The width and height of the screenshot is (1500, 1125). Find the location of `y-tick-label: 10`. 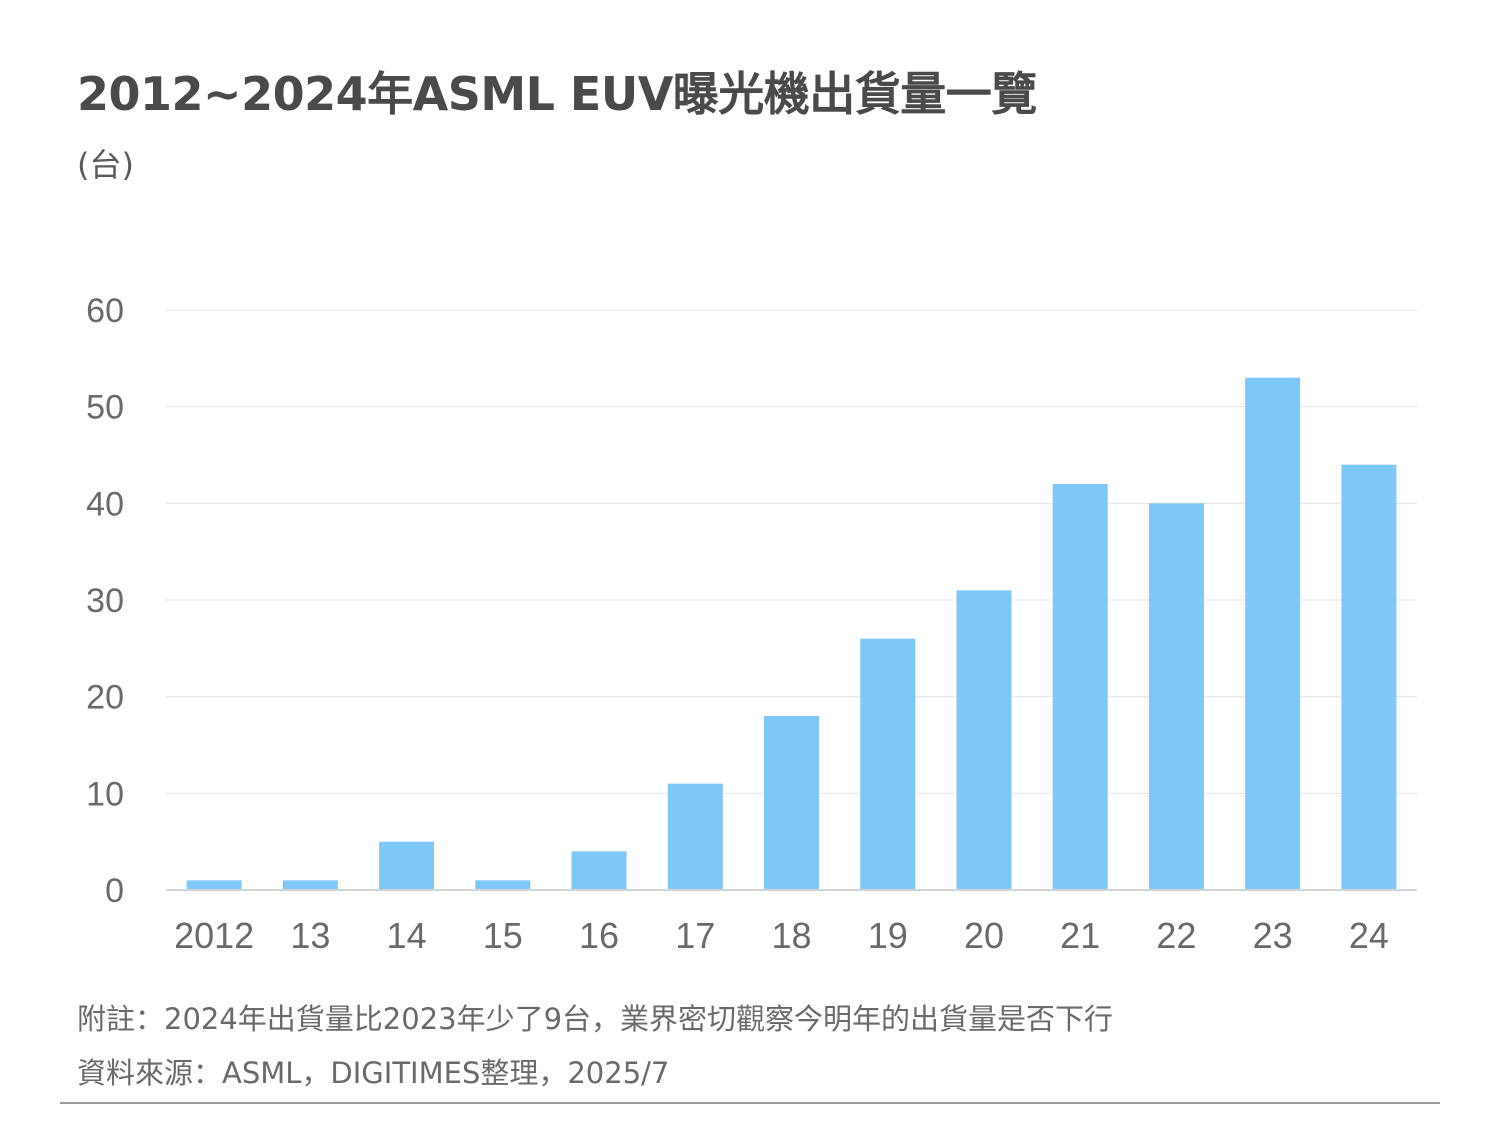

y-tick-label: 10 is located at coordinates (105, 794).